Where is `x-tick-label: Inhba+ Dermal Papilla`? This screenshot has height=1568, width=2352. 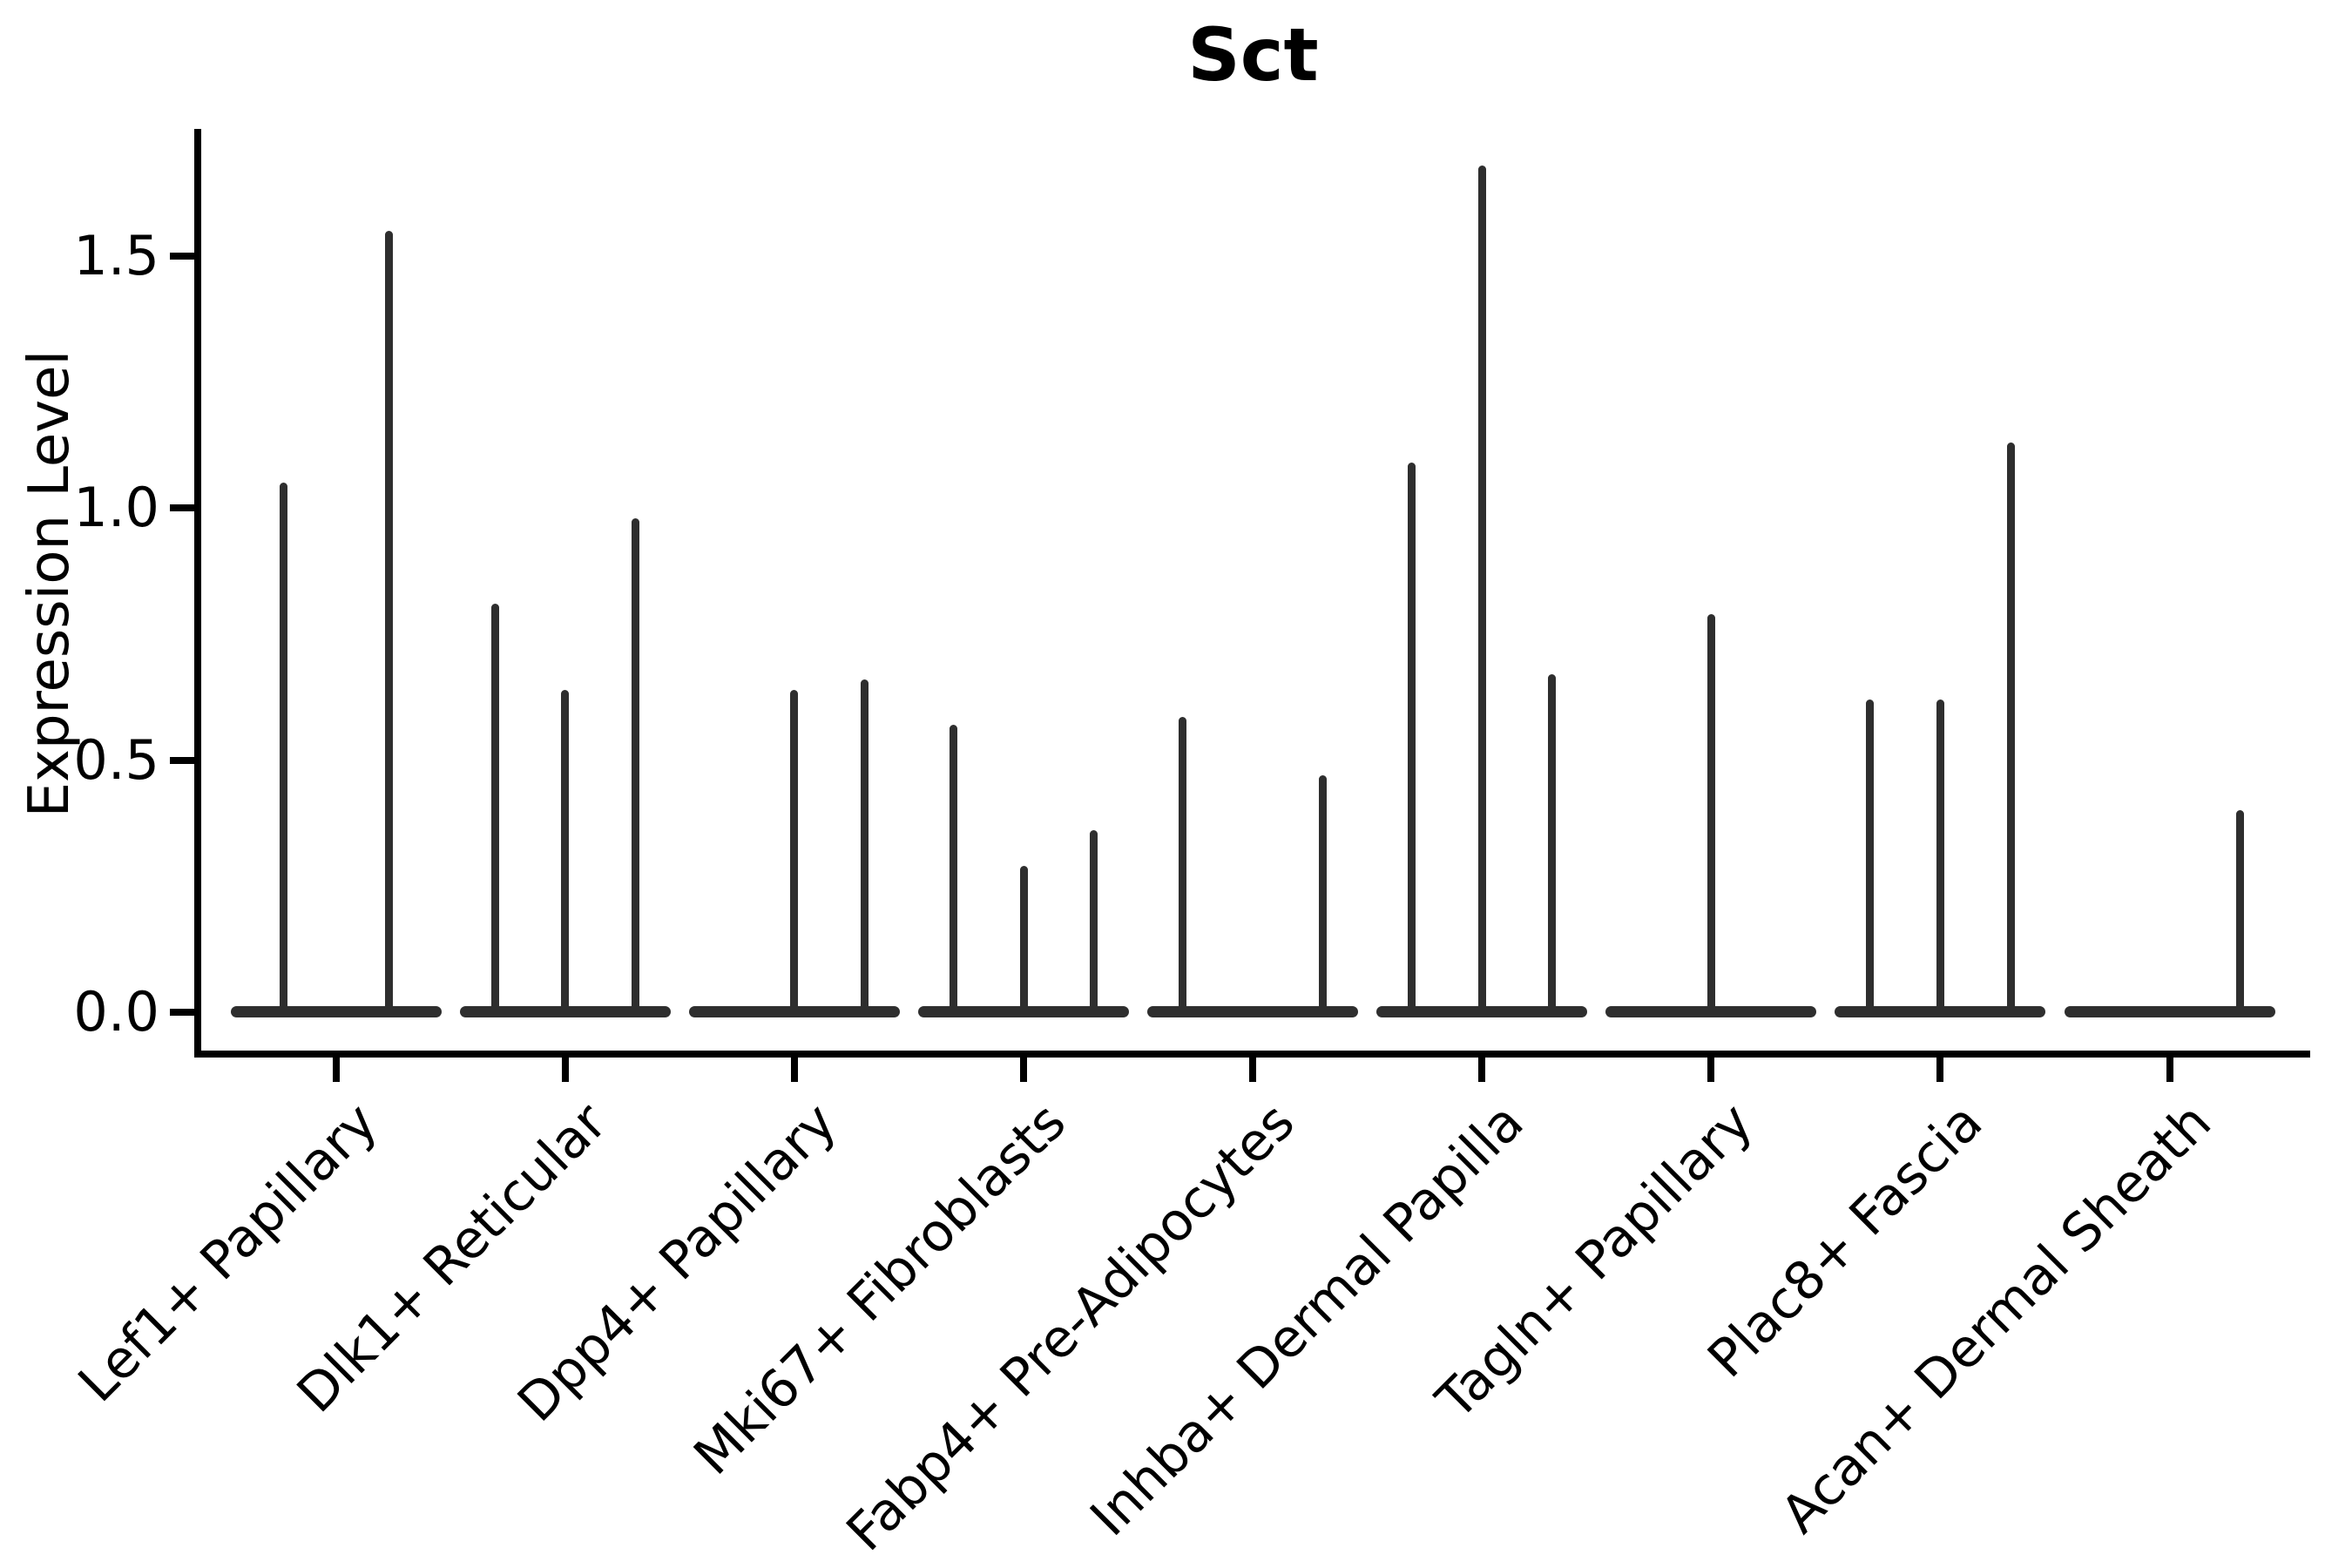
x-tick-label: Inhba+ Dermal Papilla is located at coordinates (1307, 1320).